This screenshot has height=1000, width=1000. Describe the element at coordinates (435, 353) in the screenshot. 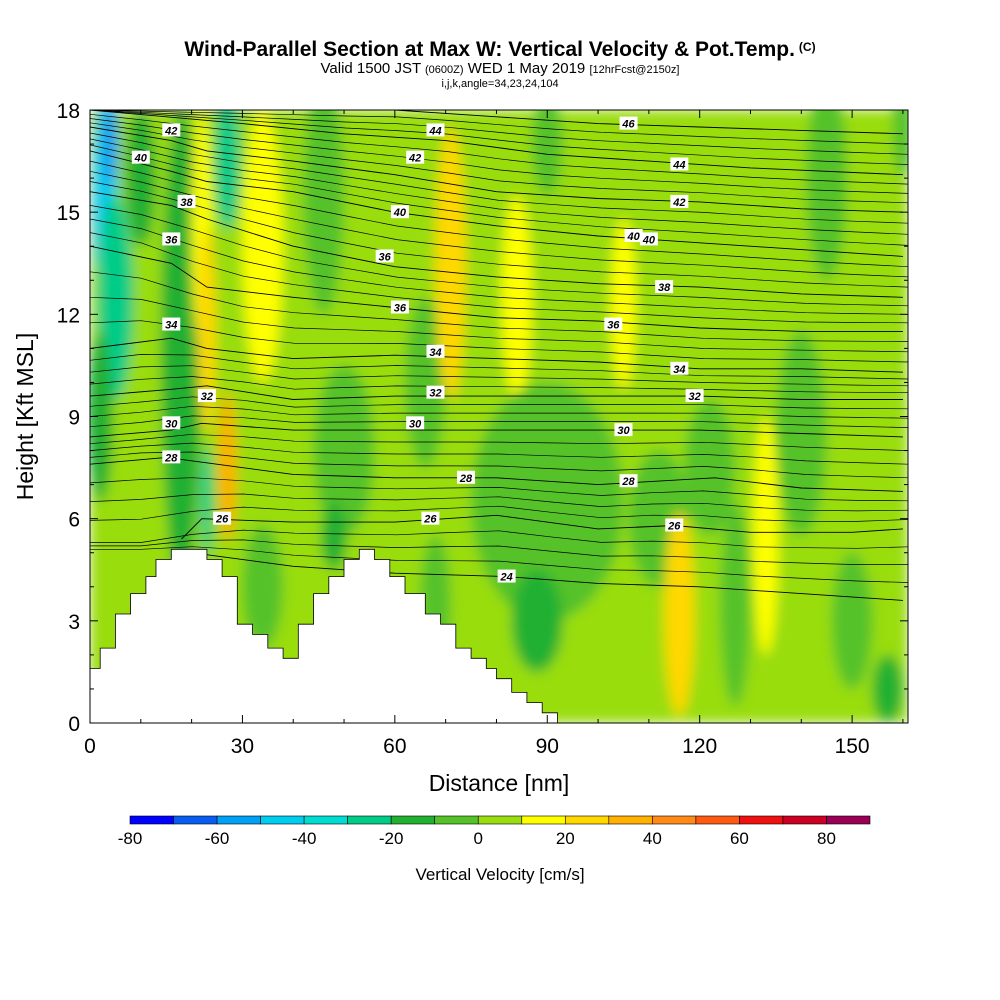

I see `contour-label-34-text: 34` at that location.